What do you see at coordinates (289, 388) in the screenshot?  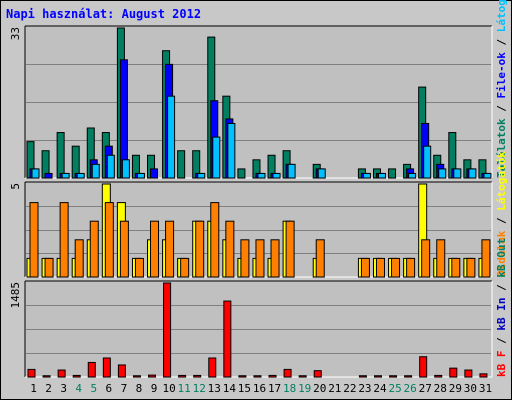 I see `x-tick-label-day-18: 18` at bounding box center [289, 388].